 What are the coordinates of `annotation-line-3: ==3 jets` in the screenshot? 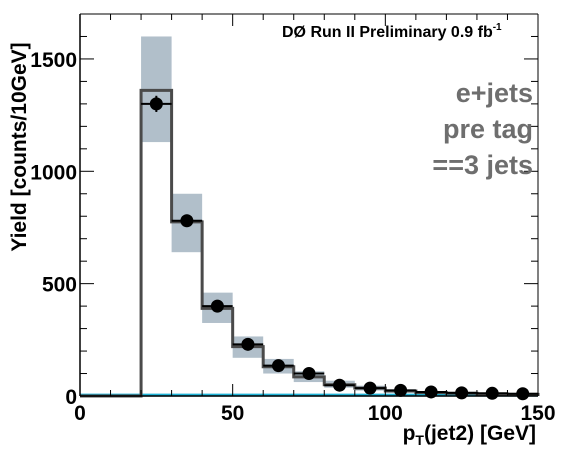 It's located at (482, 165).